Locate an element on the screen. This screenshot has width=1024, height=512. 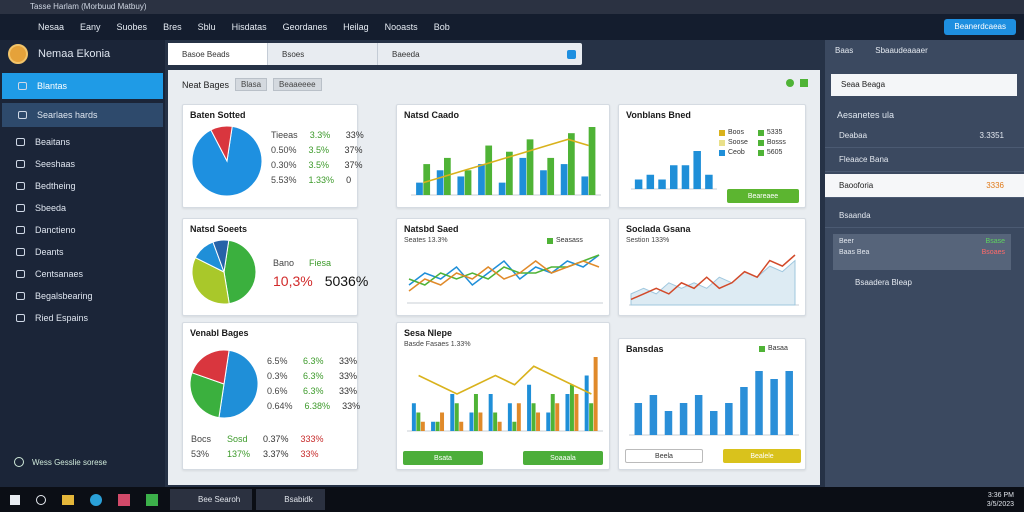
footer-text: Wess Gesslie sorese is located at coordinates (69, 462).